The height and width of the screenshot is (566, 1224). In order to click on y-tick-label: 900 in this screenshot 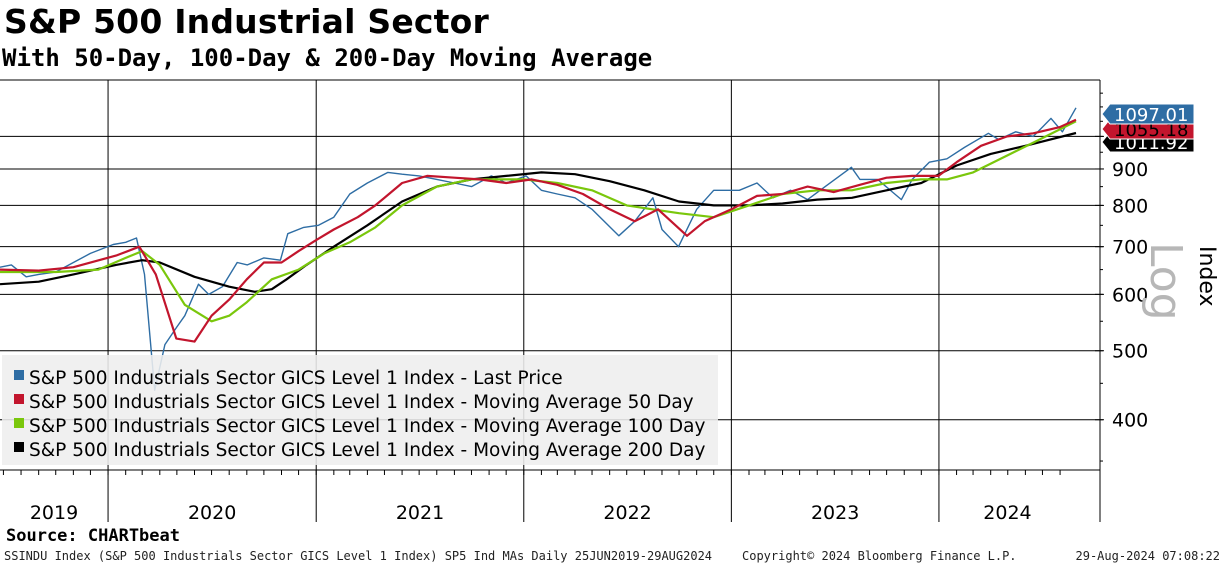, I will do `click(1130, 170)`.